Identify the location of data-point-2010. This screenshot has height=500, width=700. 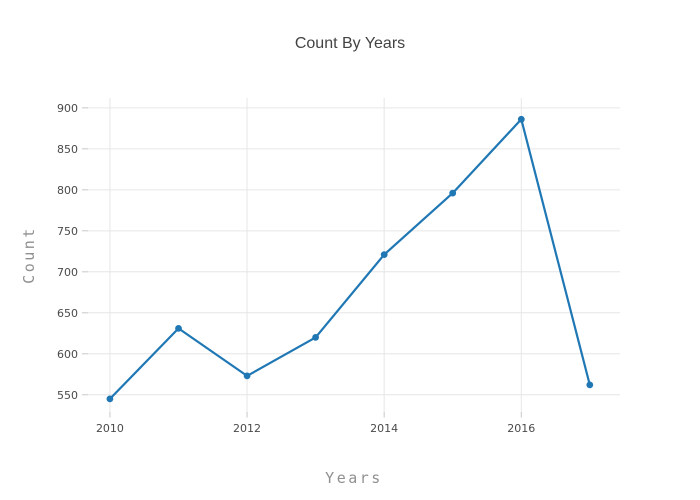
(110, 399).